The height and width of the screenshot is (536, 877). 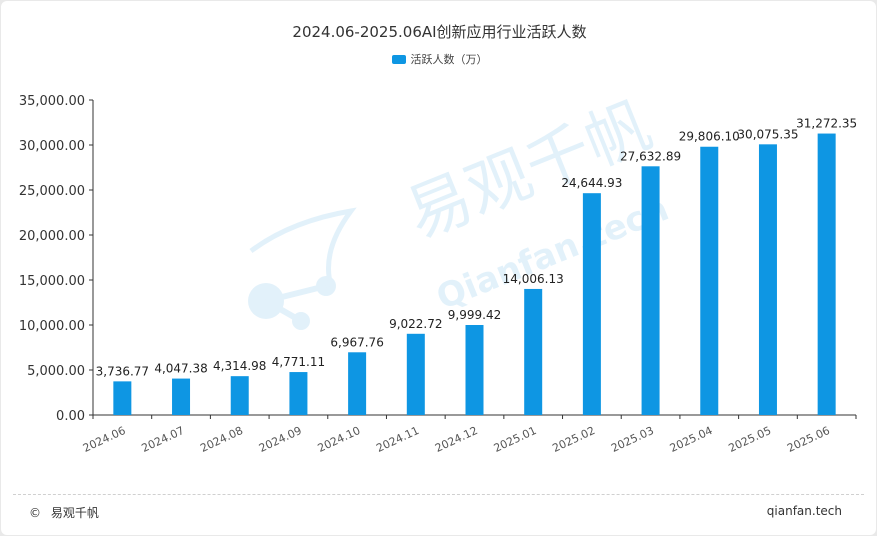 What do you see at coordinates (52, 146) in the screenshot?
I see `y-tick-label: 30,000.00` at bounding box center [52, 146].